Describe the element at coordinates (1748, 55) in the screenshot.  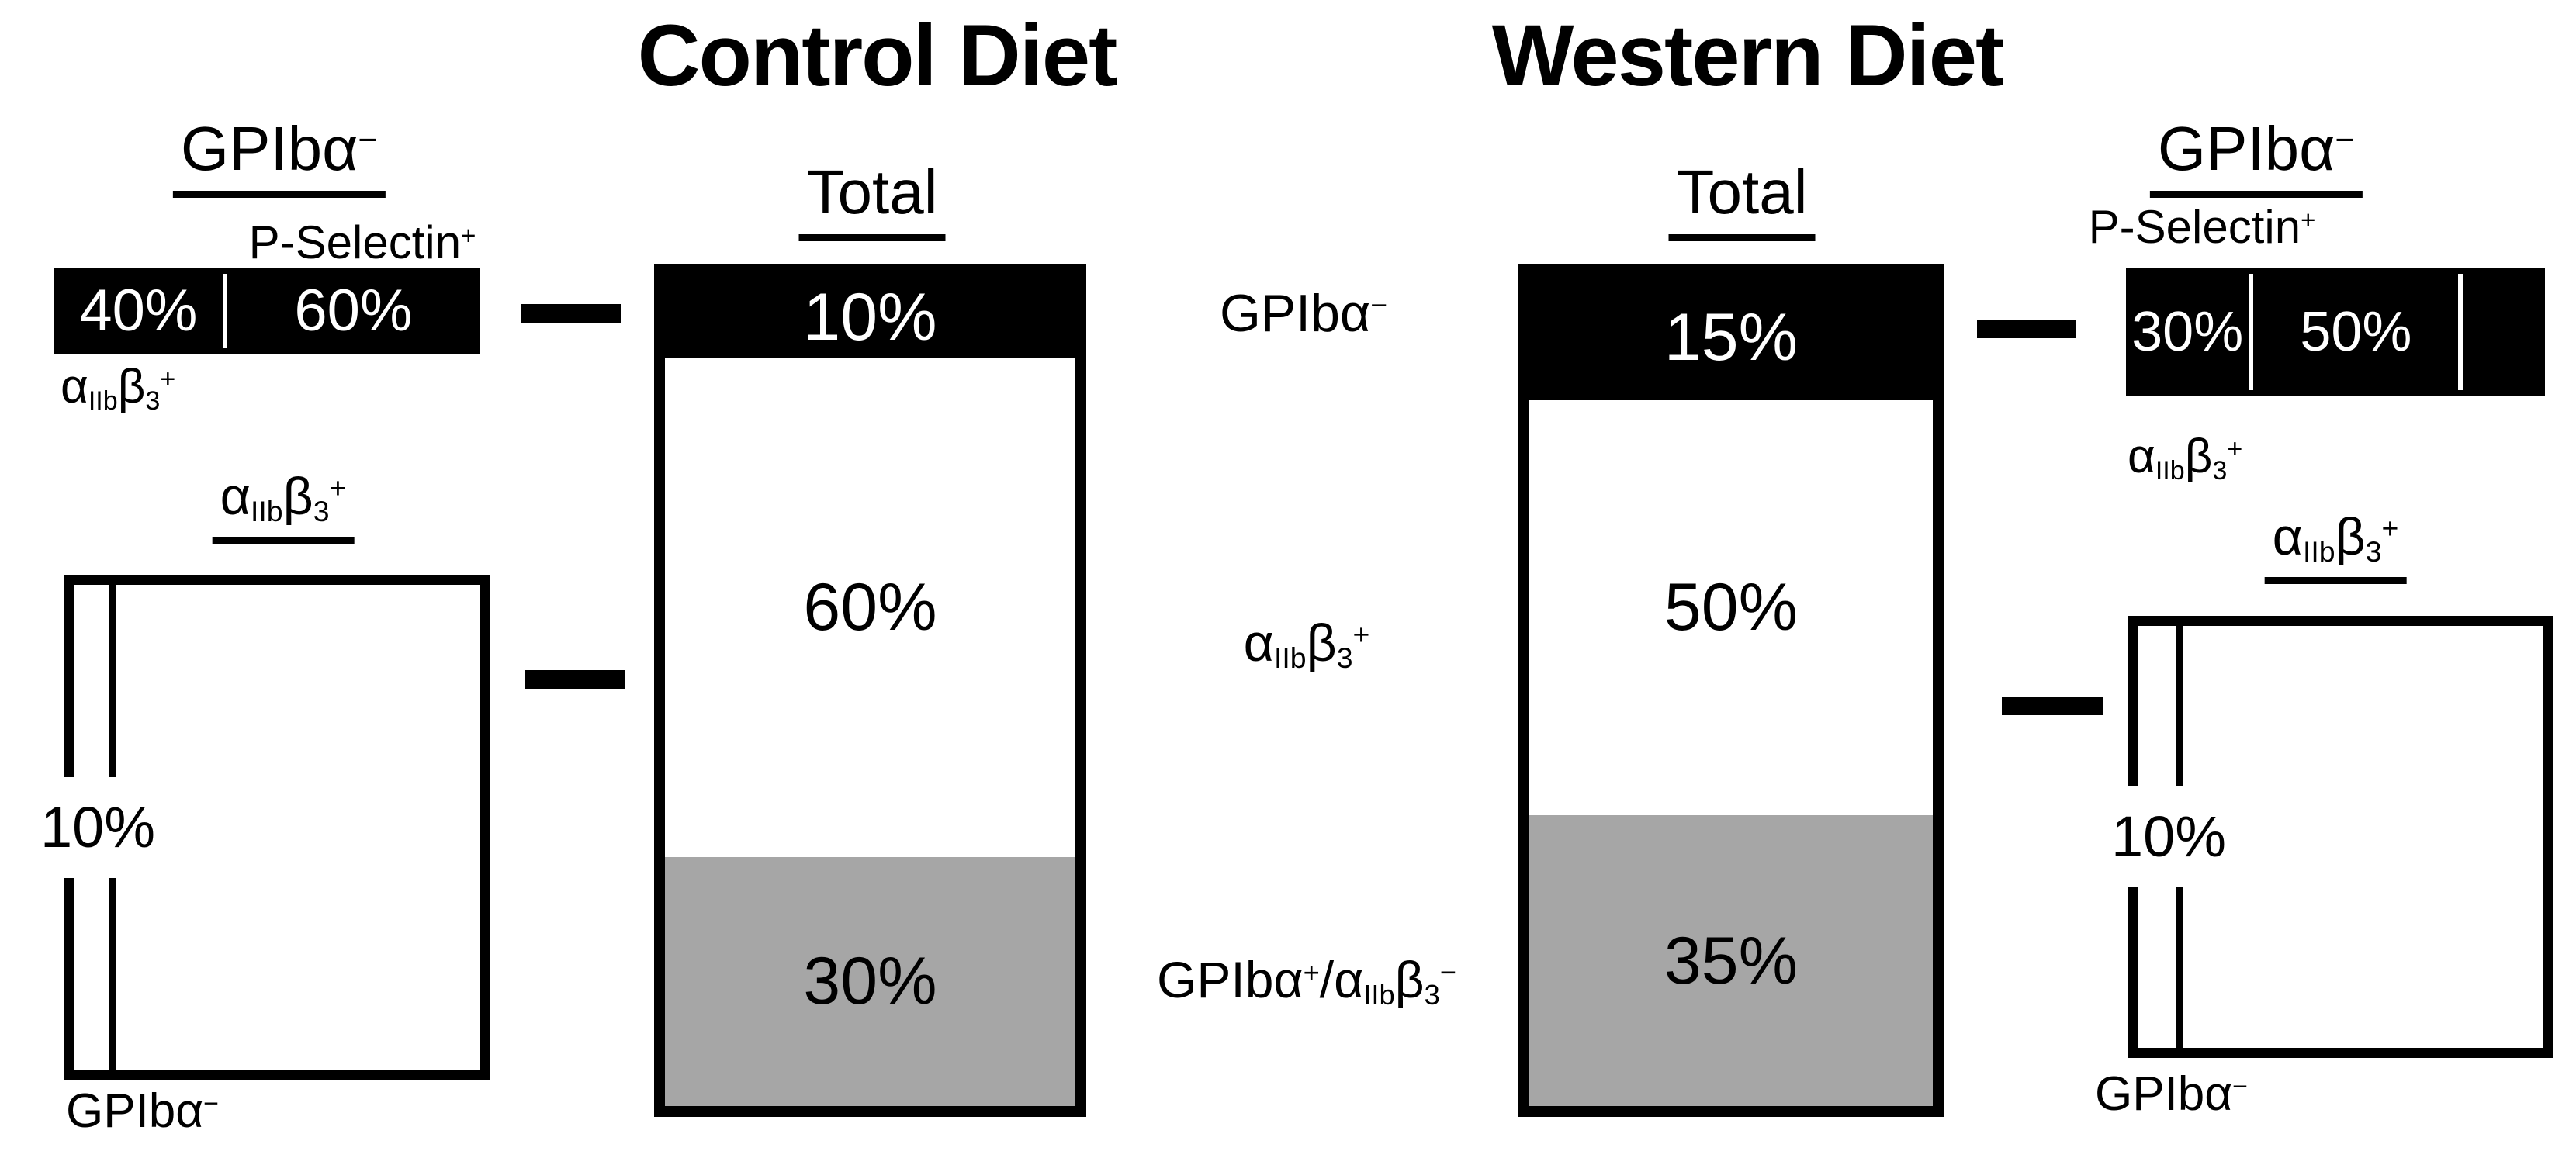
I see `western-diet-title: Western Diet` at that location.